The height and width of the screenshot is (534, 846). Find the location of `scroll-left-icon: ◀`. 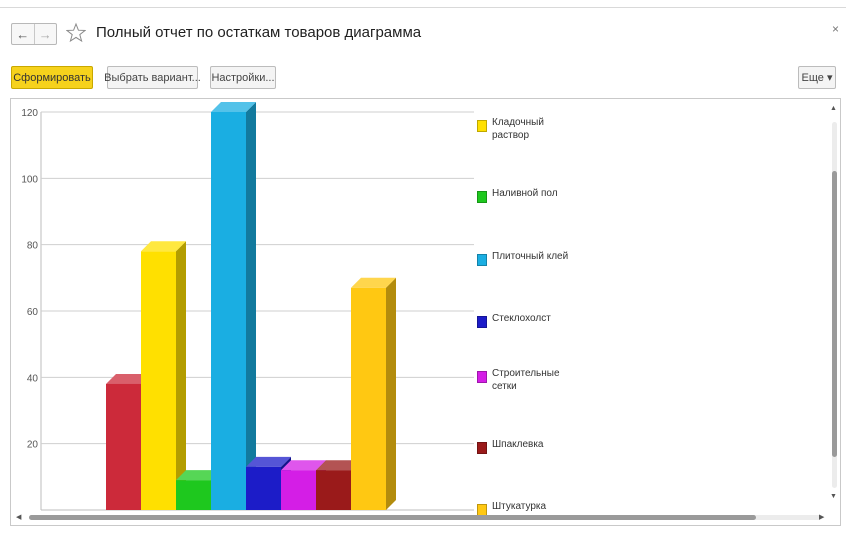

scroll-left-icon: ◀ is located at coordinates (19, 517).